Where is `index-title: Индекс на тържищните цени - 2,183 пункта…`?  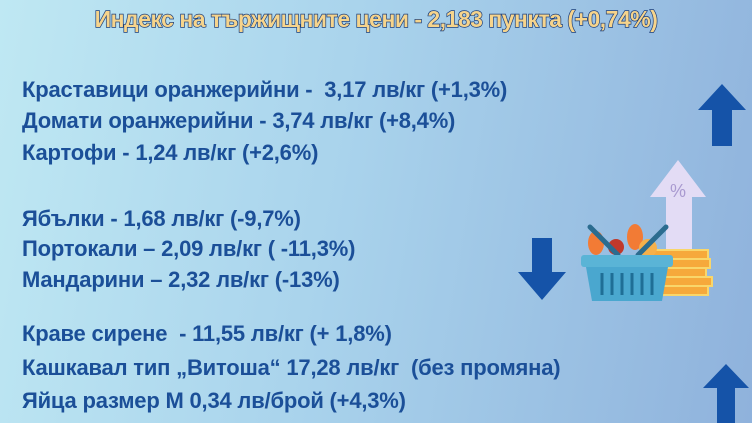
index-title: Индекс на тържищните цени - 2,183 пункта… is located at coordinates (376, 18).